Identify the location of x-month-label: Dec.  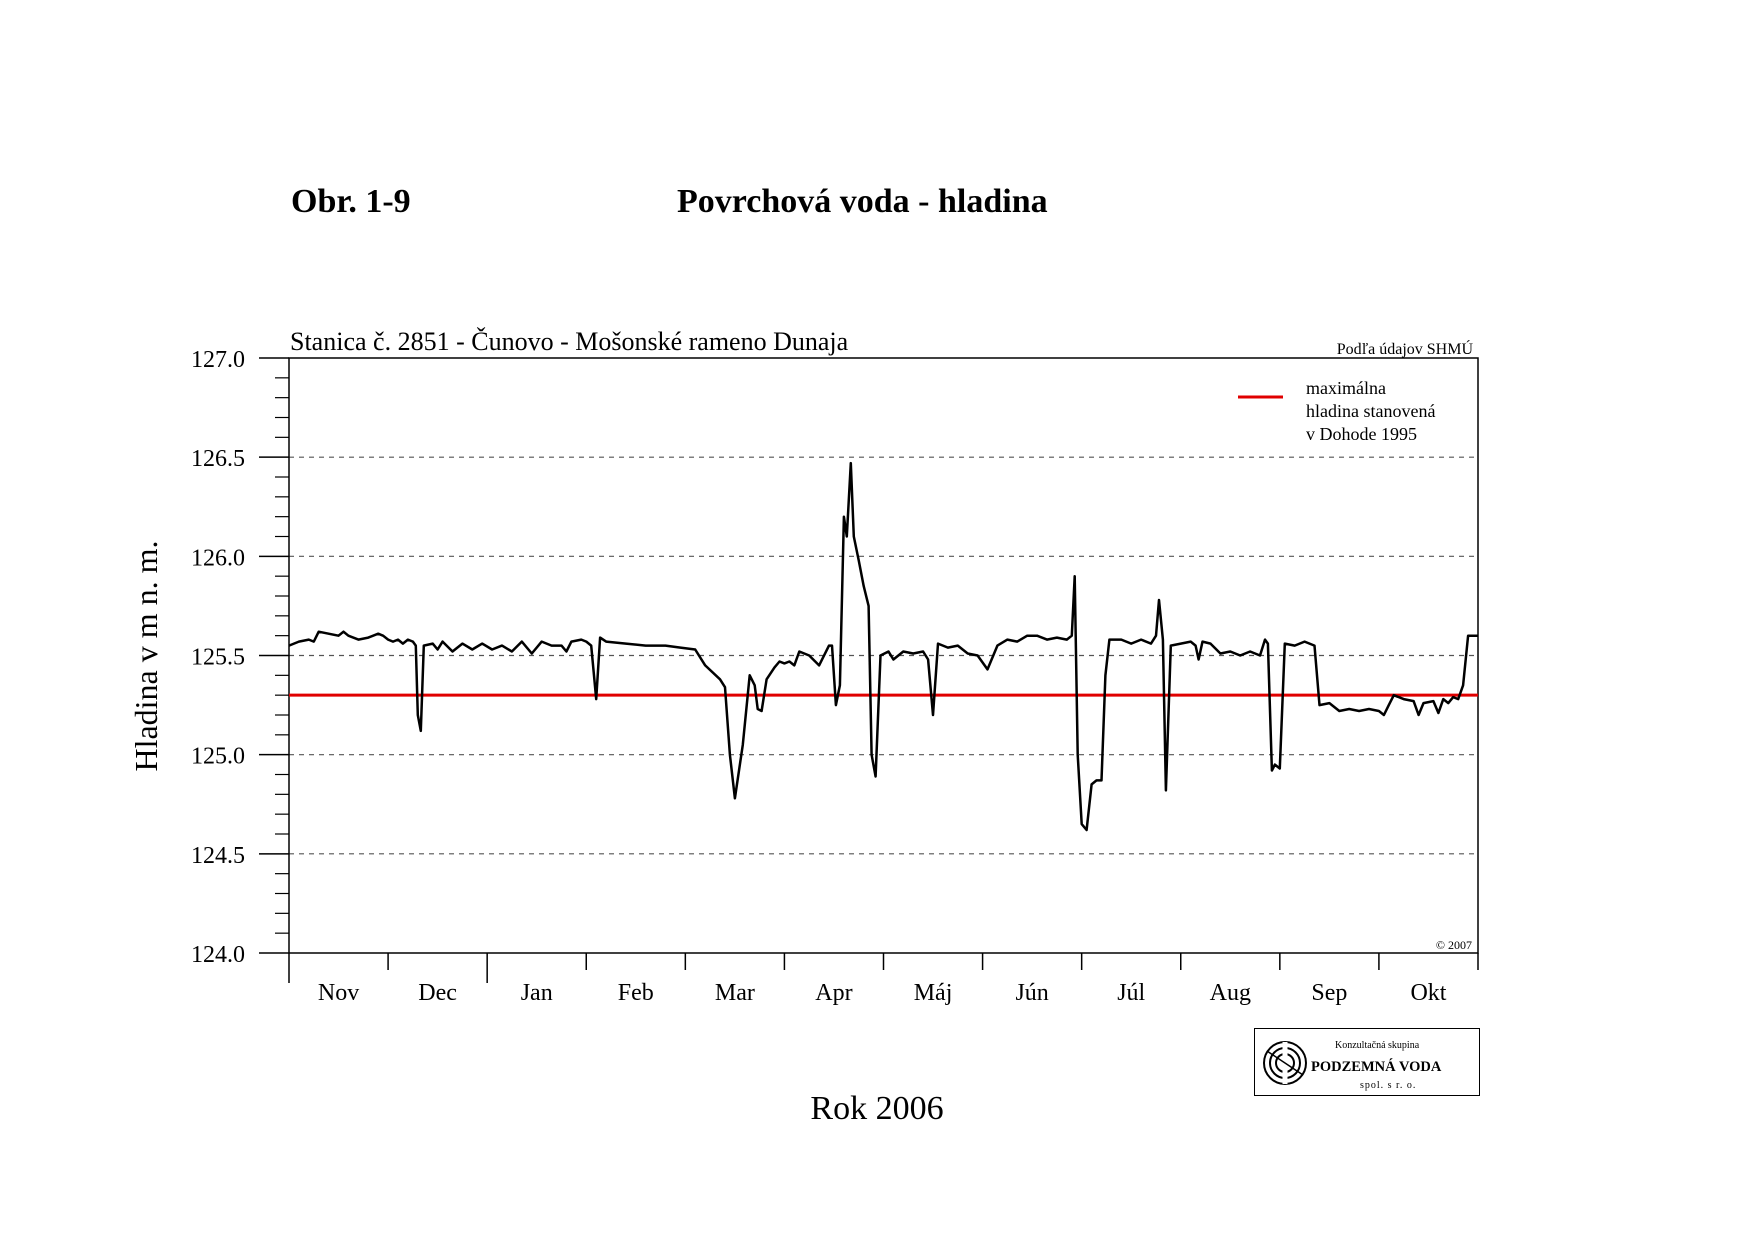
(437, 993).